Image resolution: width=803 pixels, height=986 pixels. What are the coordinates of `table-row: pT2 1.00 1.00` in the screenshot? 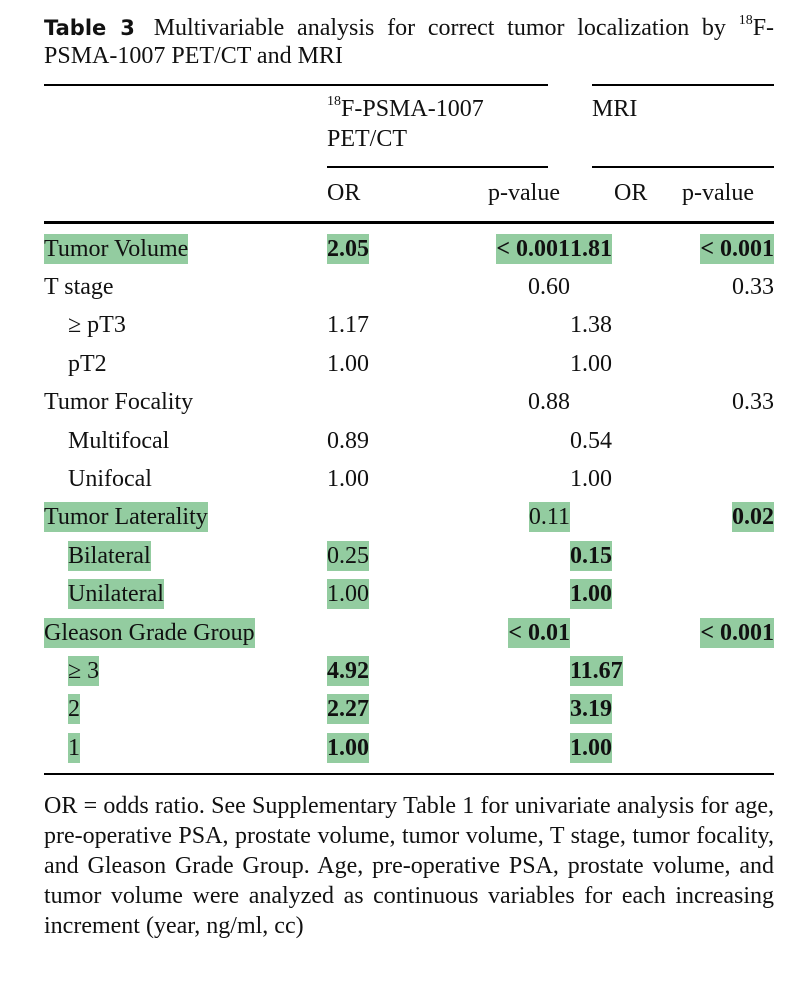 It's located at (409, 364).